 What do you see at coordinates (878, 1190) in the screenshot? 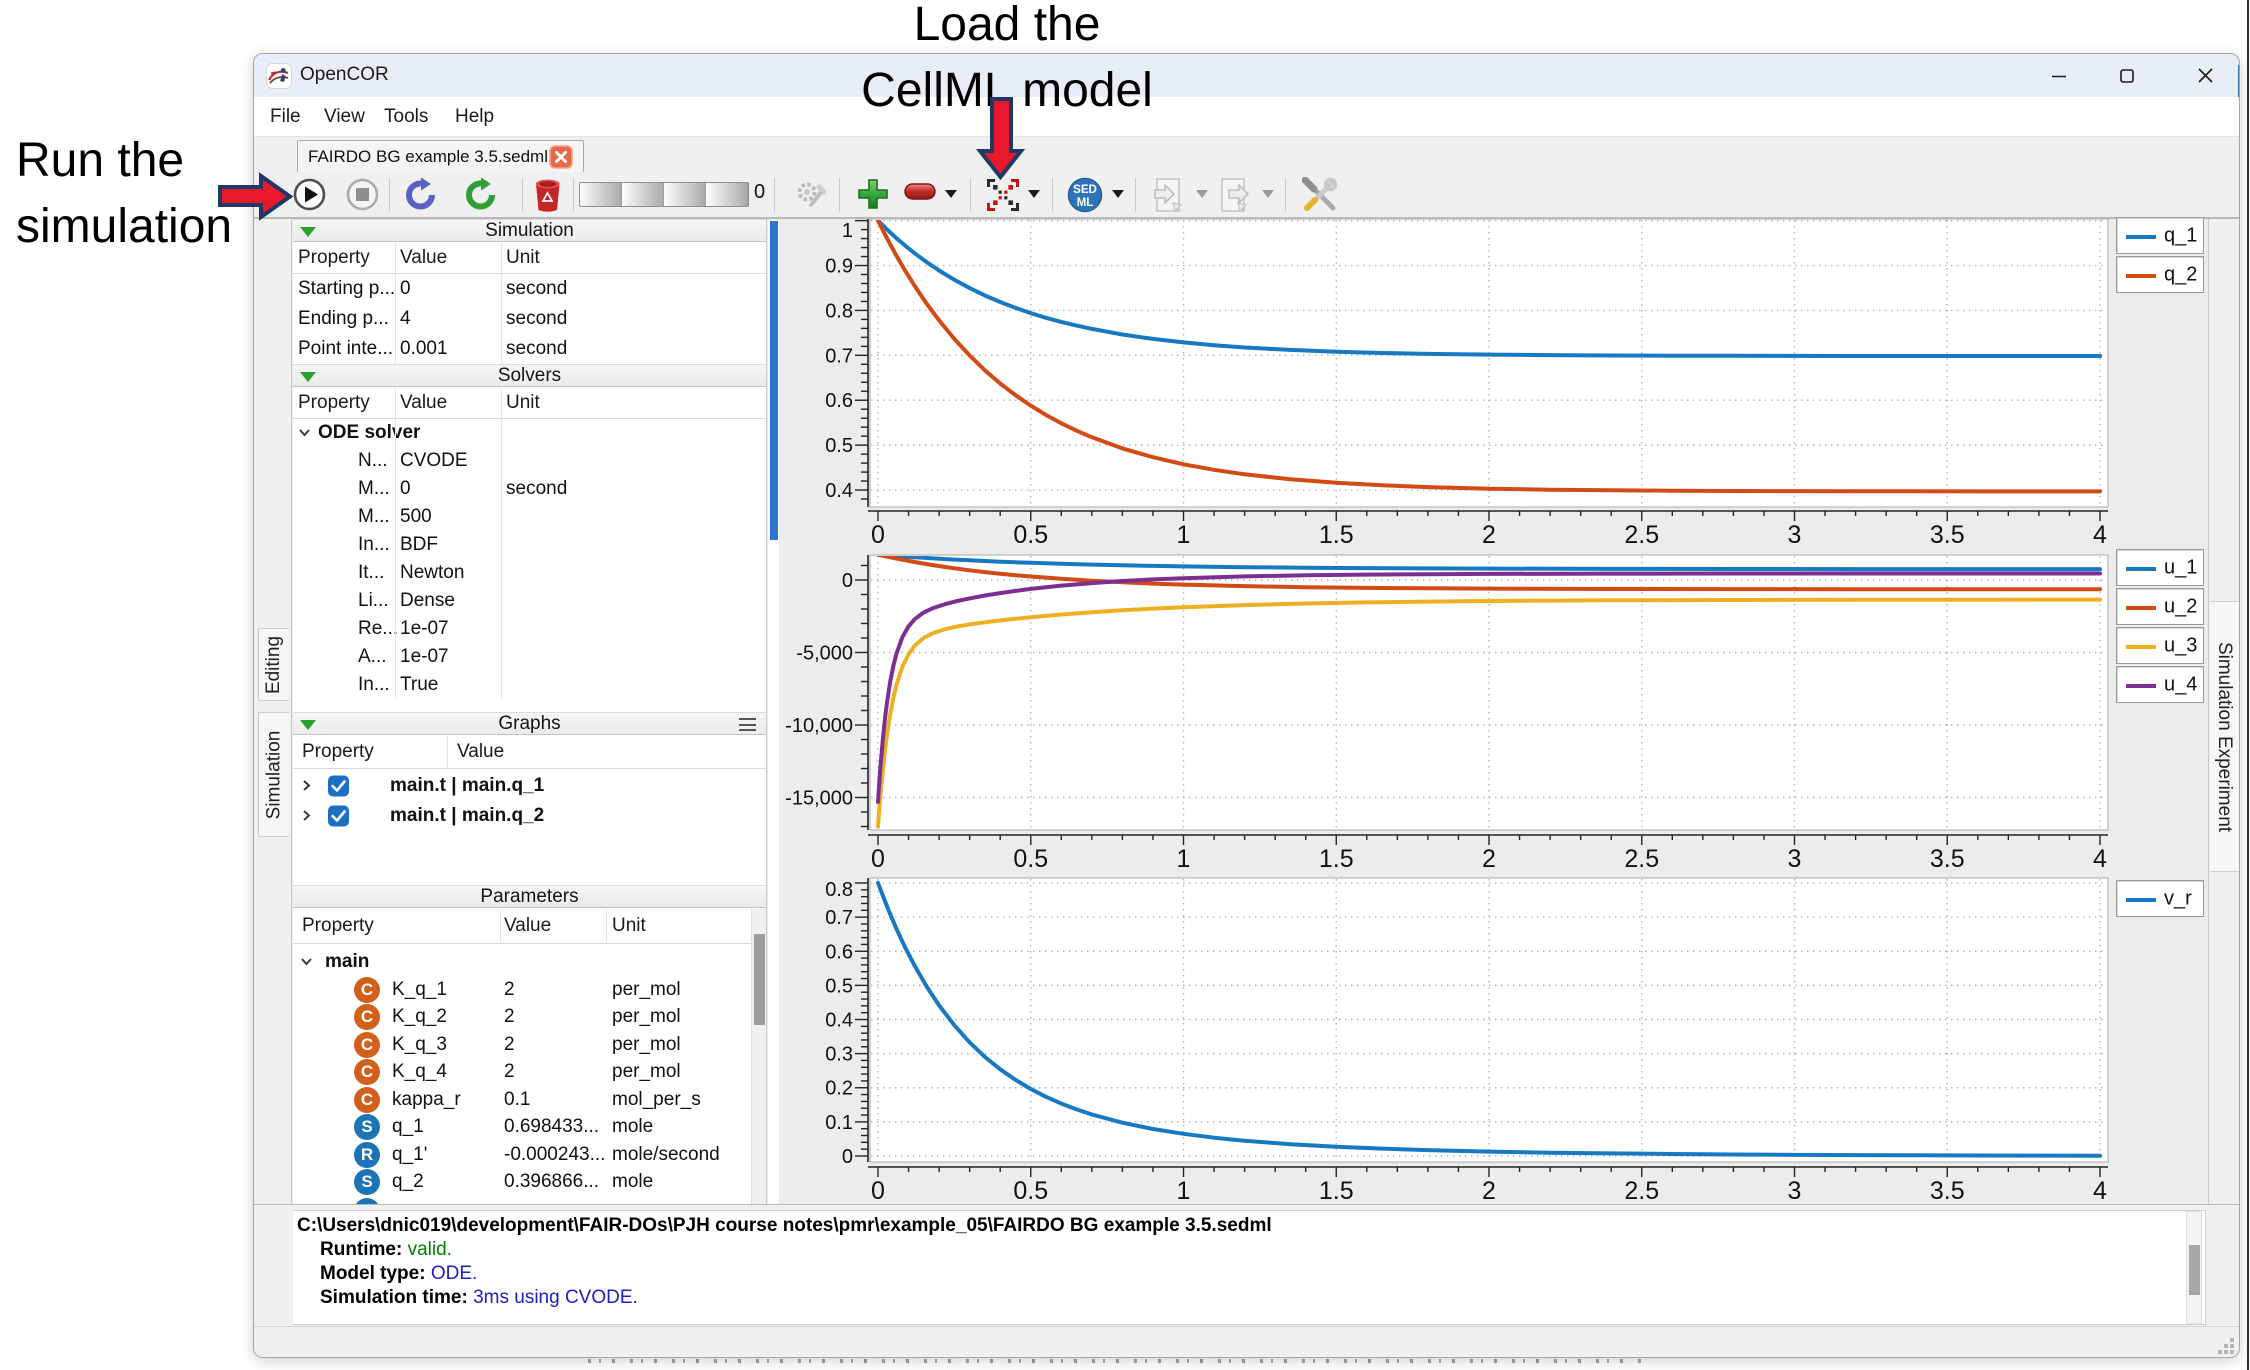
I see `x-tick-label: 0` at bounding box center [878, 1190].